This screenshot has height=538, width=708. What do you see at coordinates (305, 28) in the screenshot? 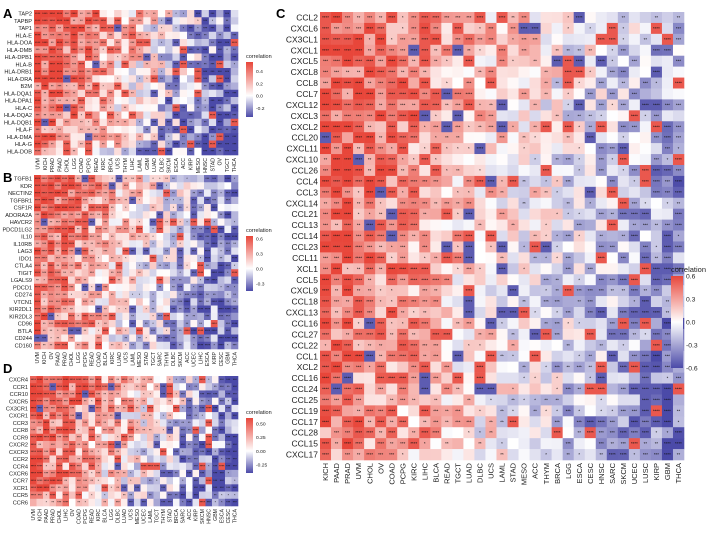
I see `row-label: CXCL6` at bounding box center [305, 28].